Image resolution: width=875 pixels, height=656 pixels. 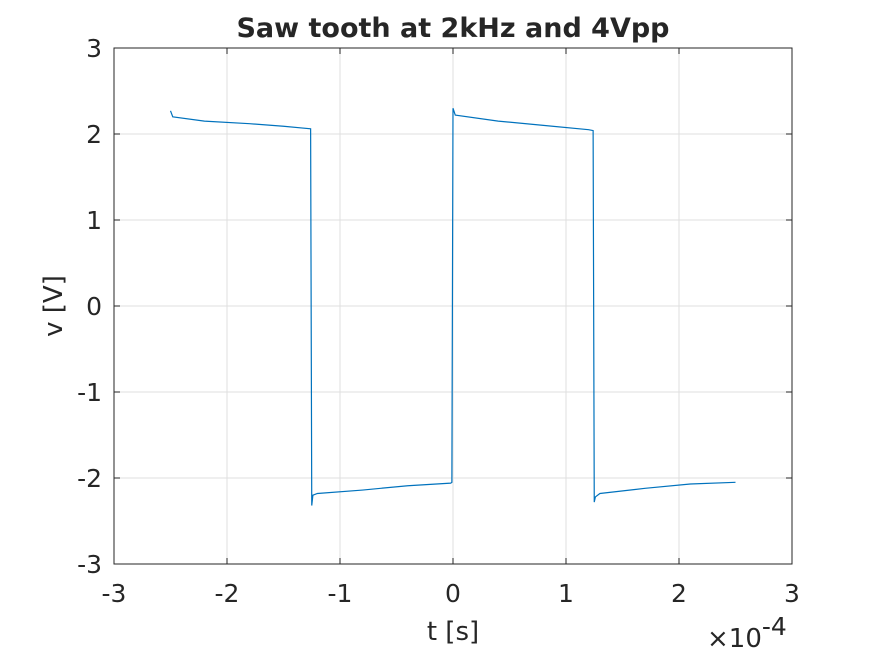 I want to click on x-tick-label: -2, so click(x=227, y=593).